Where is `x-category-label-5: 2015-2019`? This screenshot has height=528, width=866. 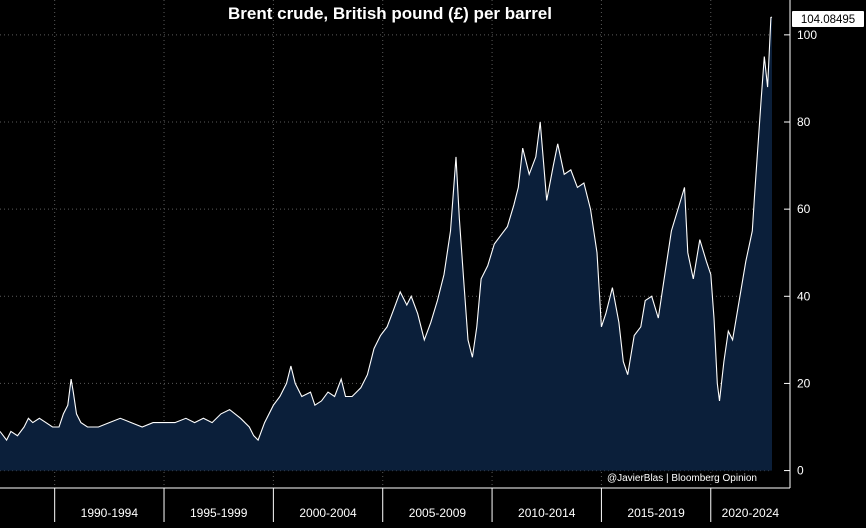
x-category-label-5: 2015-2019 is located at coordinates (656, 513).